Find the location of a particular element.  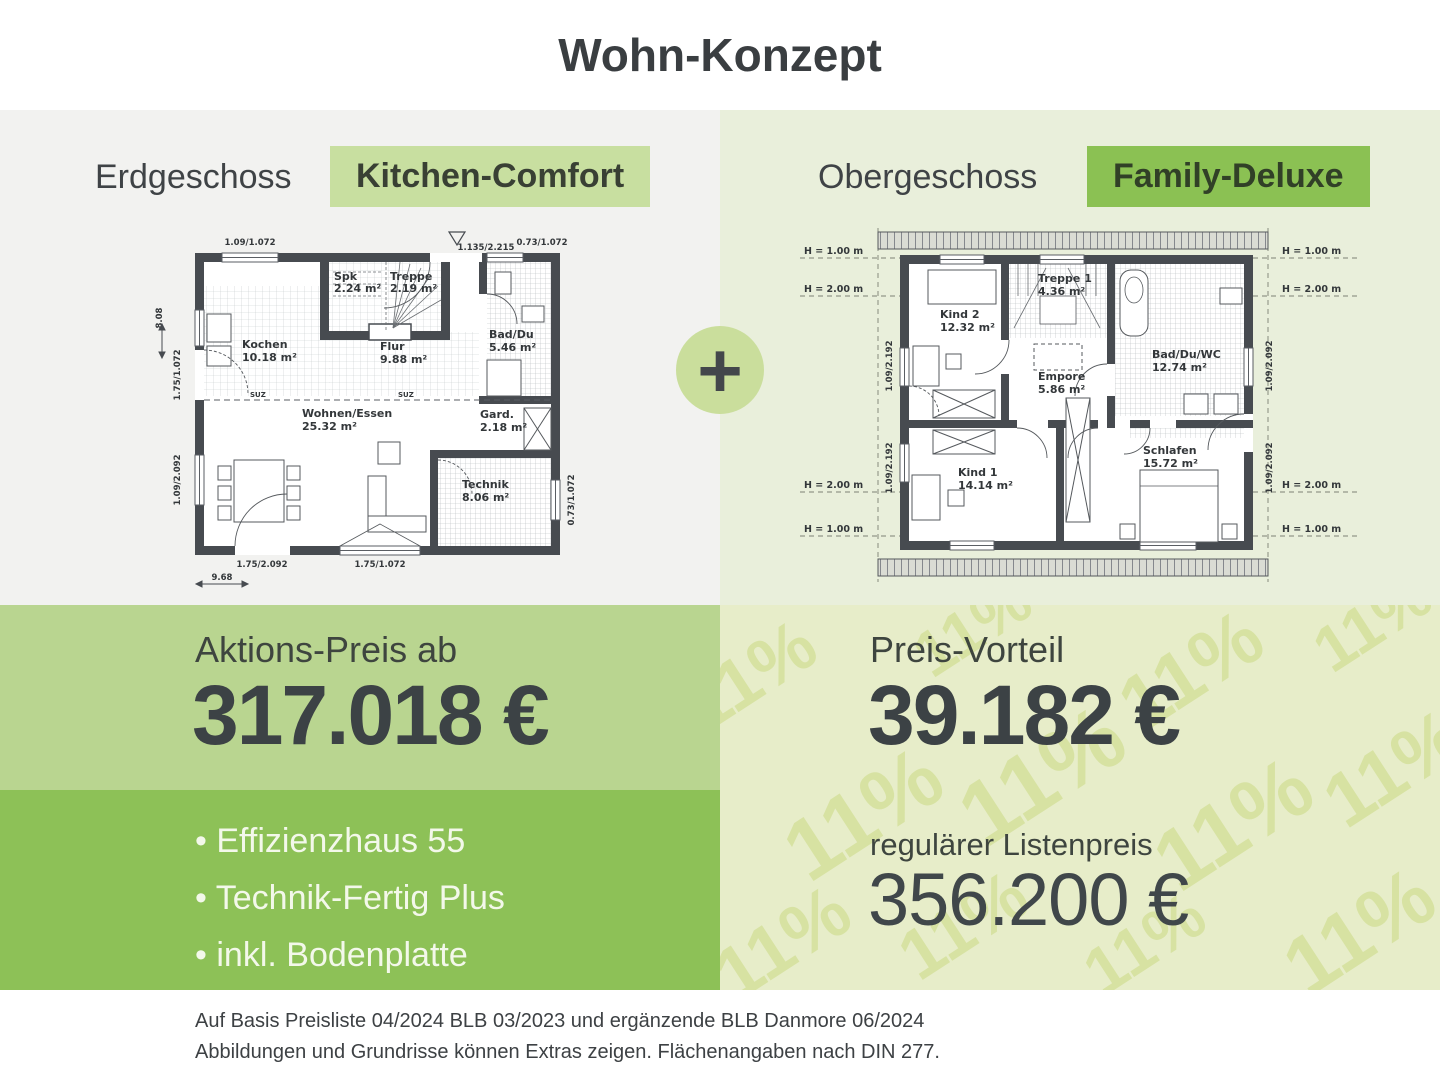

h-label-right-2: H = 2.00 m is located at coordinates (1311, 289).